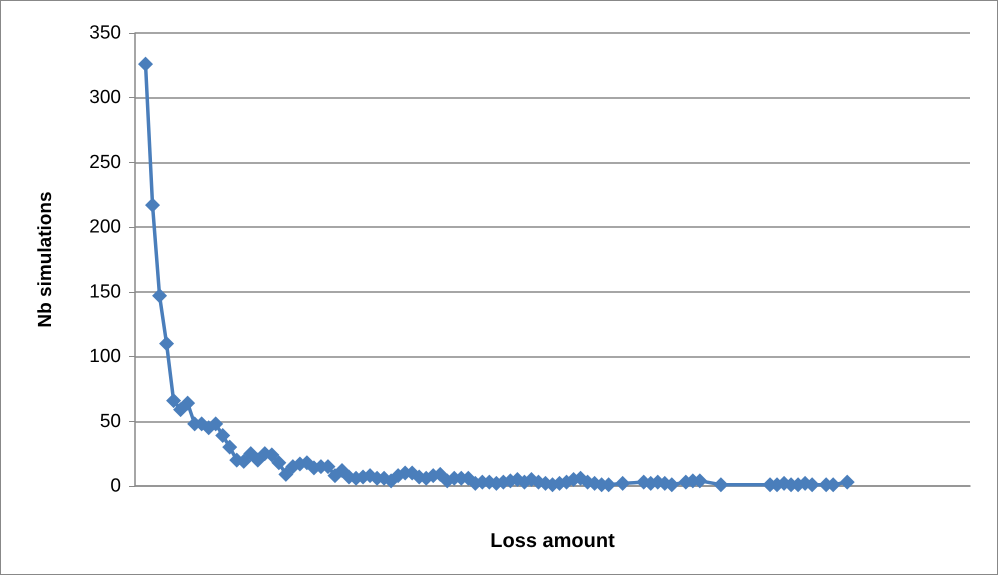 Image resolution: width=998 pixels, height=575 pixels. What do you see at coordinates (45, 259) in the screenshot?
I see `y-axis-title: Nb simulations` at bounding box center [45, 259].